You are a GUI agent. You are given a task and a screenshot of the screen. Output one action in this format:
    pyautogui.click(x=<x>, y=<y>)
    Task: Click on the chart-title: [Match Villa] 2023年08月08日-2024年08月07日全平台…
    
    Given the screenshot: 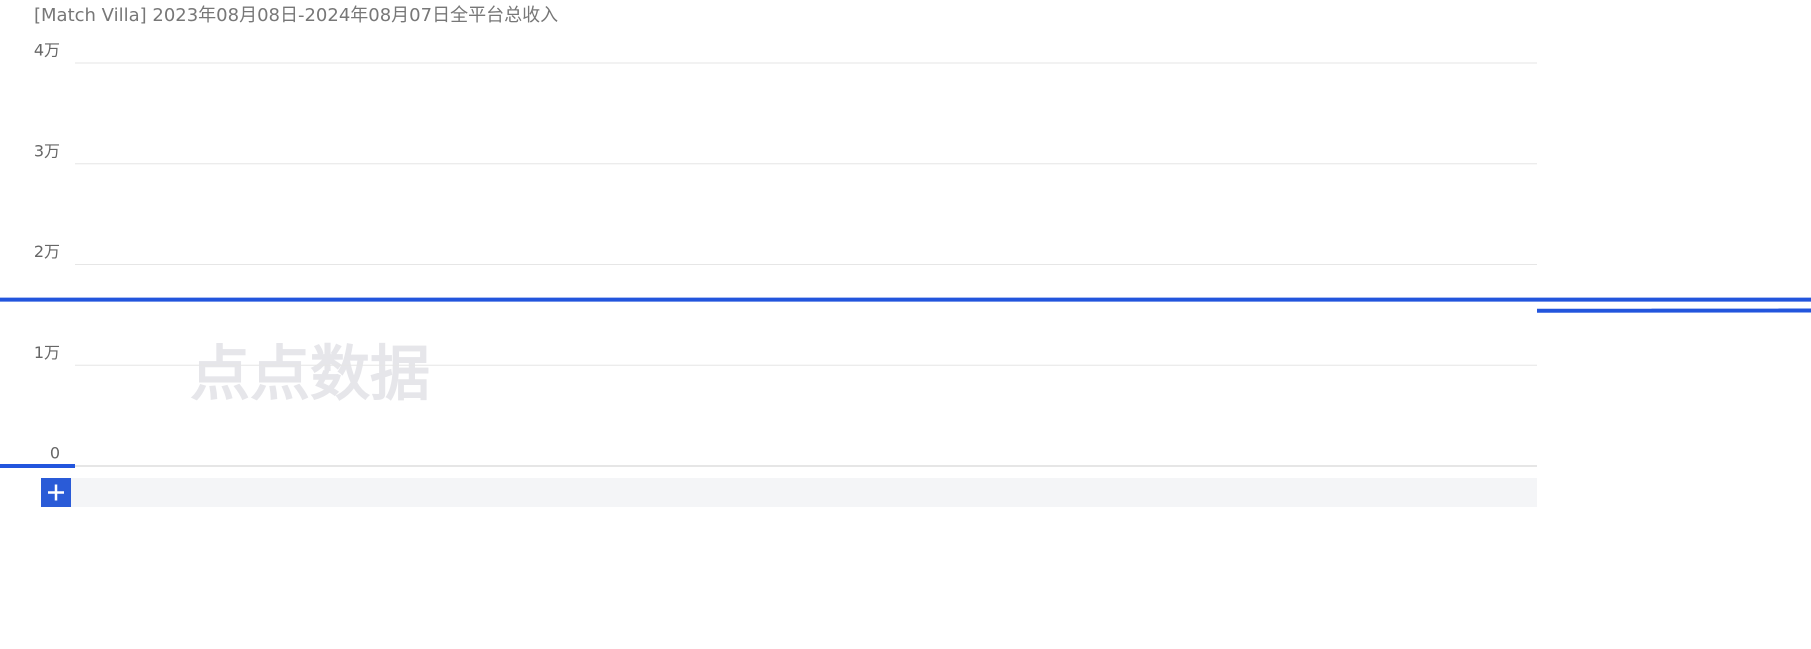 What is the action you would take?
    pyautogui.click(x=296, y=15)
    